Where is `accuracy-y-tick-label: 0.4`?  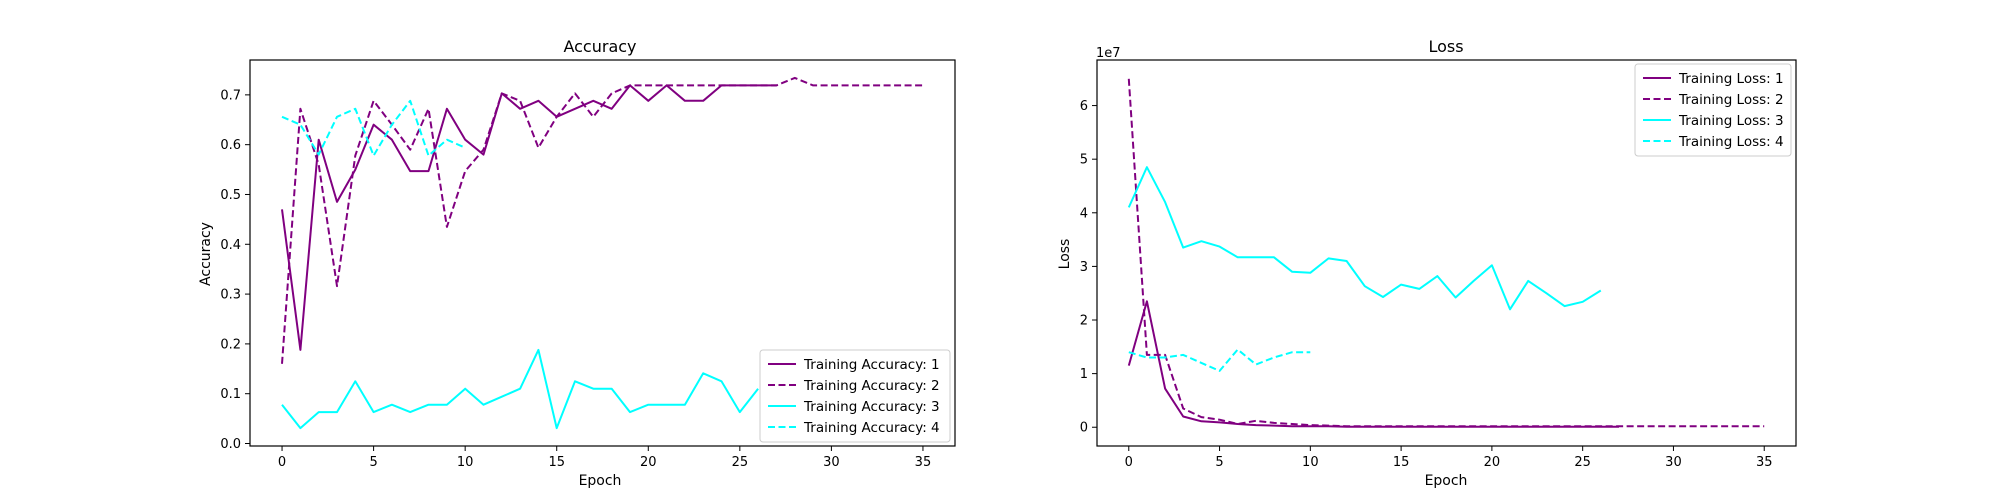 accuracy-y-tick-label: 0.4 is located at coordinates (230, 245).